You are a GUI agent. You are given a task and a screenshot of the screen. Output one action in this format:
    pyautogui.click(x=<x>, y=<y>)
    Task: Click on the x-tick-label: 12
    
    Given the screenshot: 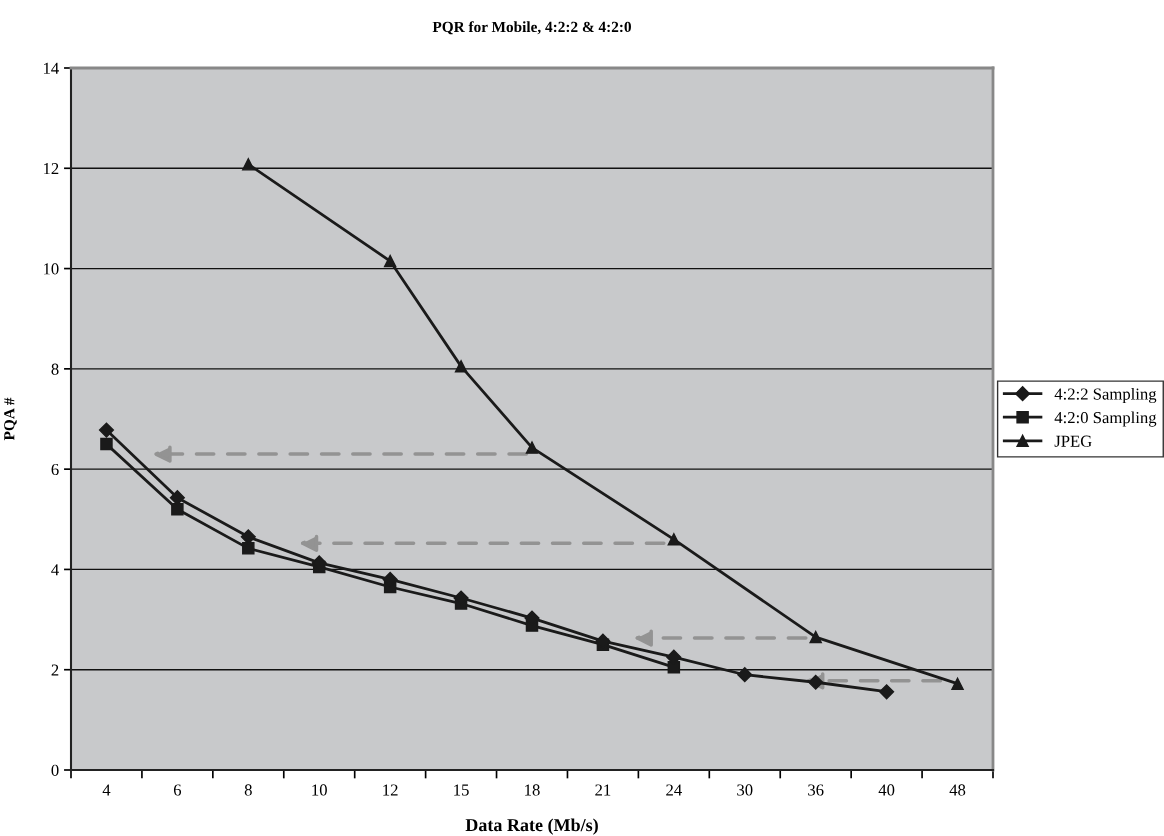 What is the action you would take?
    pyautogui.click(x=390, y=790)
    